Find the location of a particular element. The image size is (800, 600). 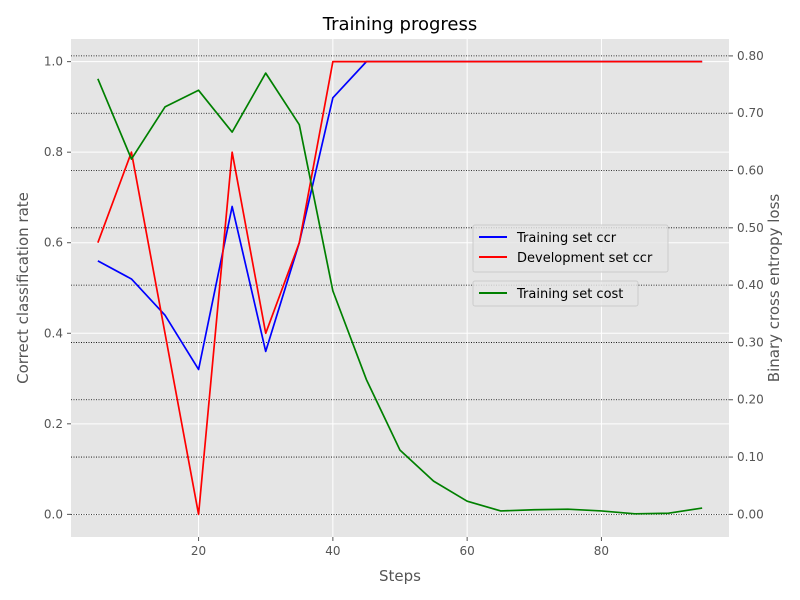

y-right-tick-label: 0.50 is located at coordinates (750, 228).